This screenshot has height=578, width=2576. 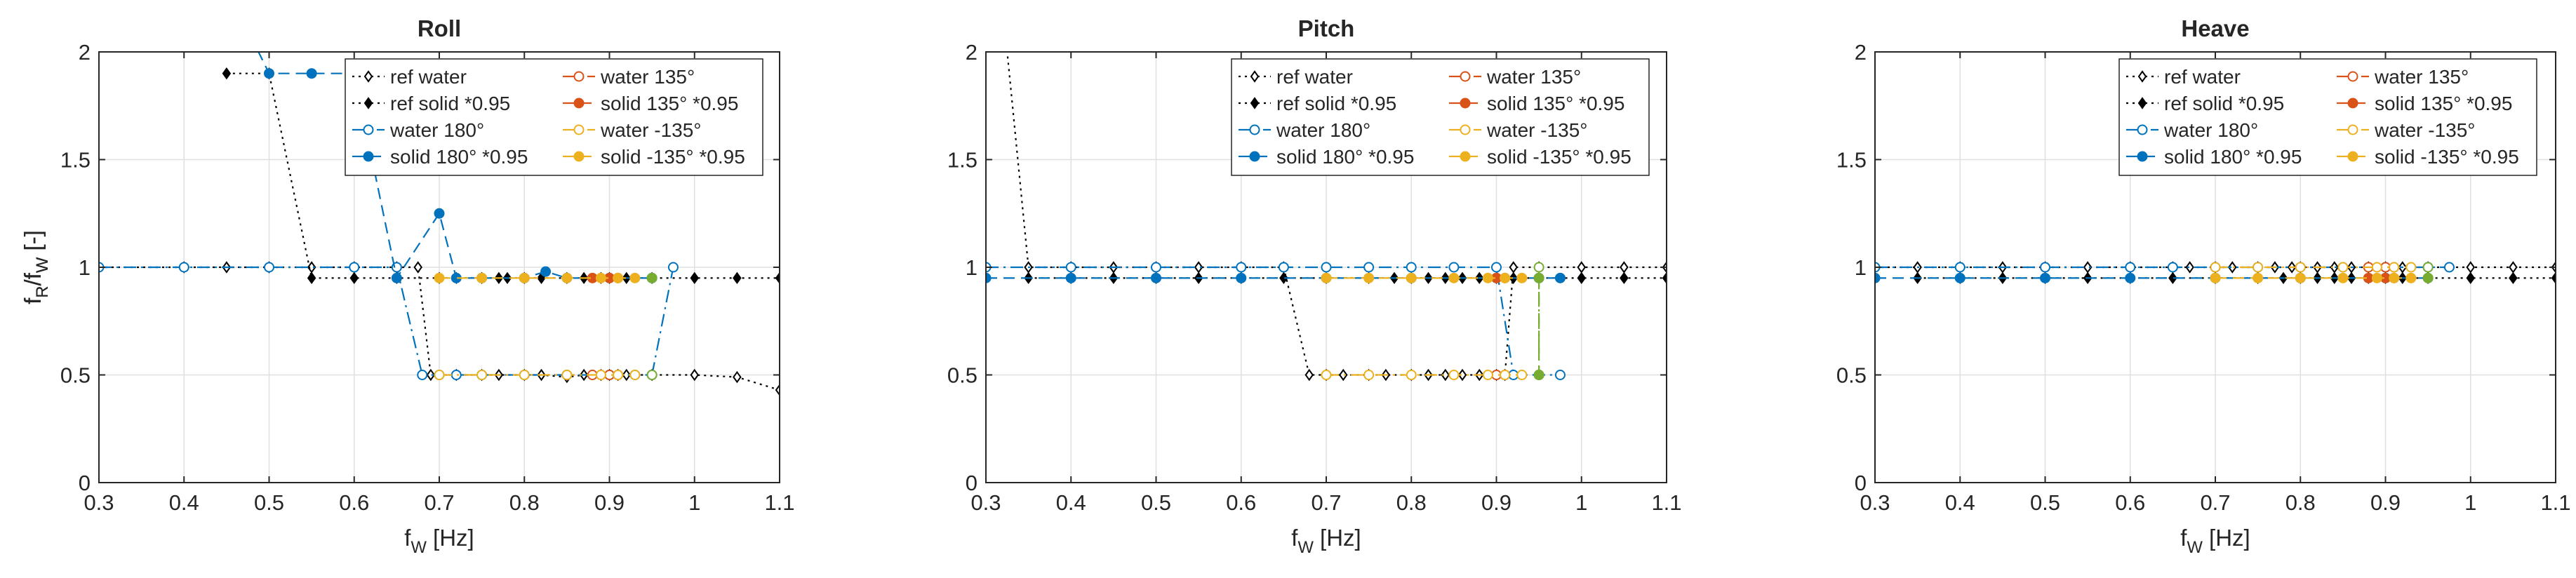 What do you see at coordinates (99, 502) in the screenshot?
I see `x-tick-label: 0.3` at bounding box center [99, 502].